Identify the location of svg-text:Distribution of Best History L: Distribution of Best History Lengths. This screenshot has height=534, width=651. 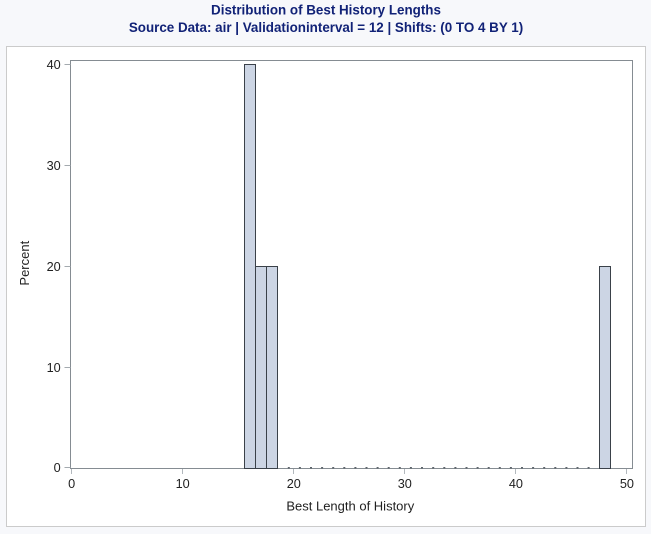
(326, 10).